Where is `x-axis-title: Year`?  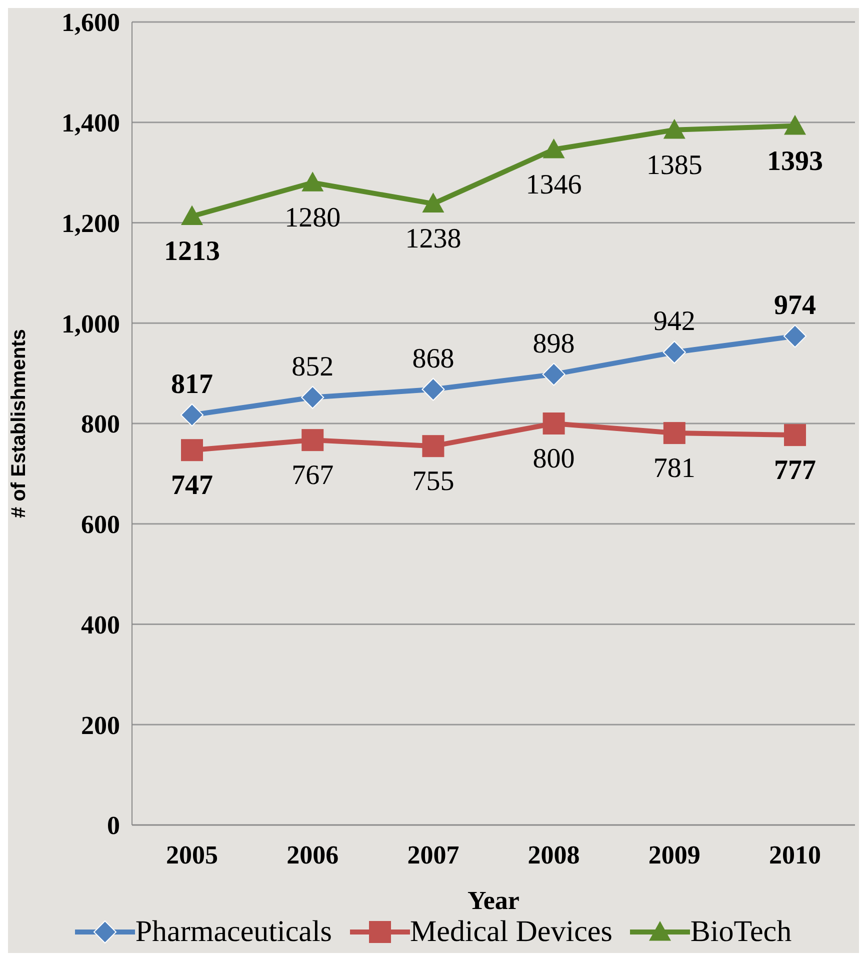 x-axis-title: Year is located at coordinates (494, 900).